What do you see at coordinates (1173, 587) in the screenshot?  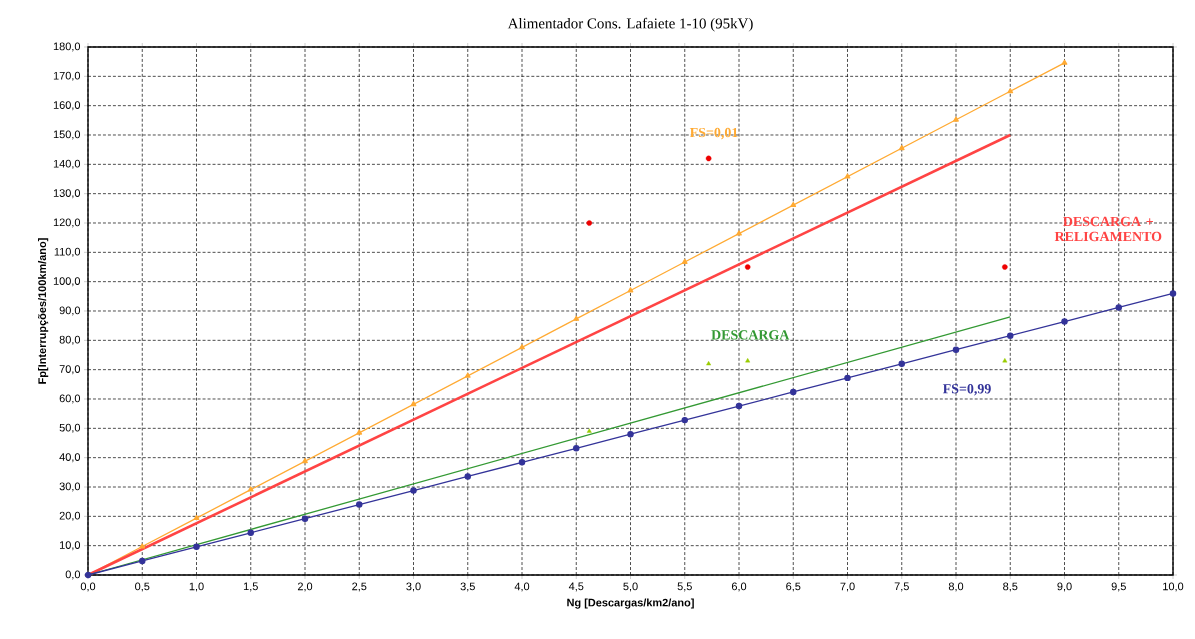 I see `x-tick-label: 10,0` at bounding box center [1173, 587].